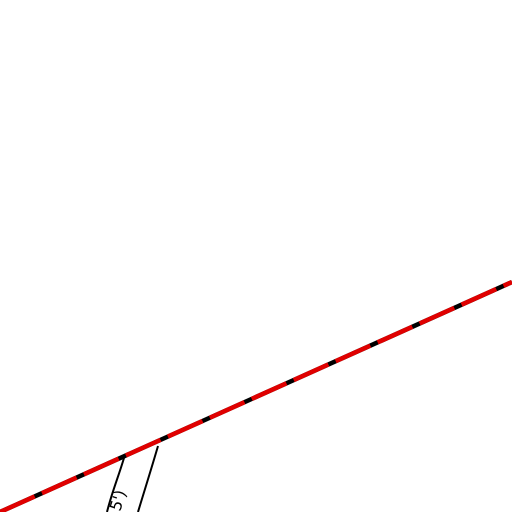  Describe the element at coordinates (118, 500) in the screenshot. I see `road-label: 5')` at that location.